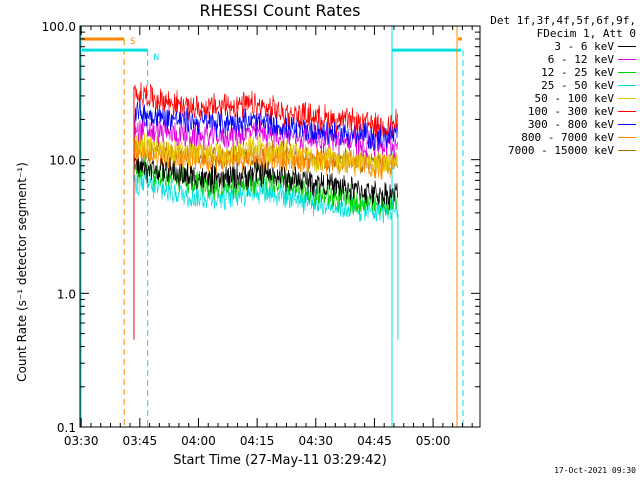 The width and height of the screenshot is (640, 480). I want to click on x-axis-title: Start Time (27-May-11 03:29:42), so click(280, 460).